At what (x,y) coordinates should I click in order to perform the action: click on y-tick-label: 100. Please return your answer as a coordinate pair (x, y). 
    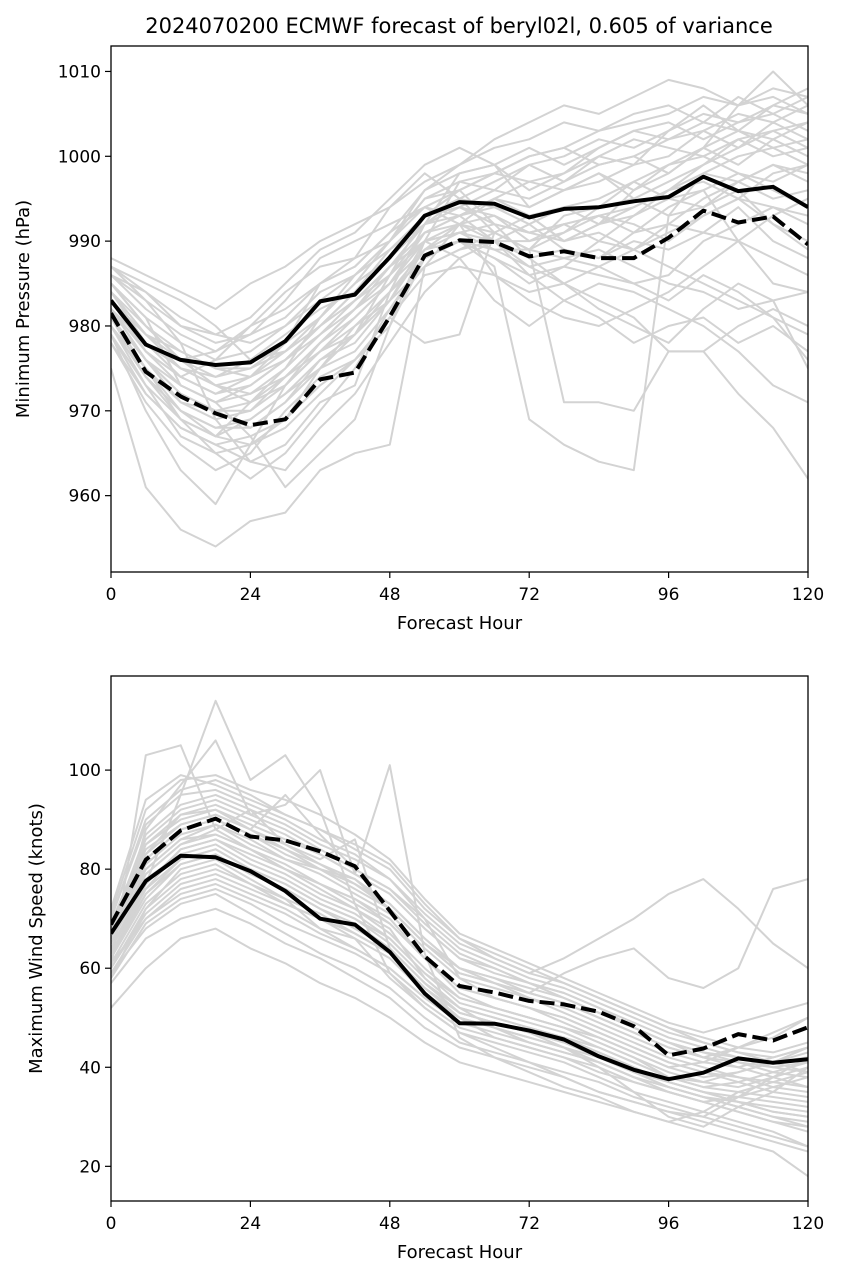
    Looking at the image, I should click on (85, 771).